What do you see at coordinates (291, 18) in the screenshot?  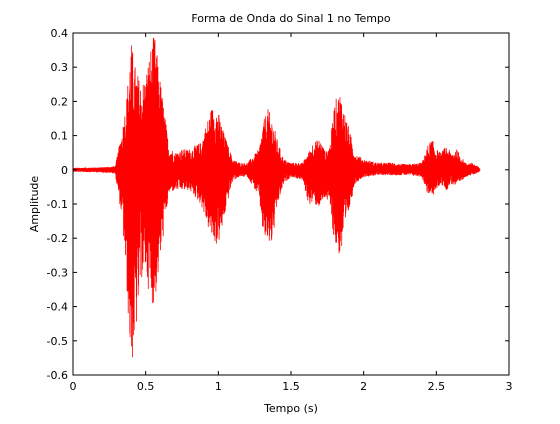 I see `chart-title: Forma de Onda do Sinal 1 no Tempo` at bounding box center [291, 18].